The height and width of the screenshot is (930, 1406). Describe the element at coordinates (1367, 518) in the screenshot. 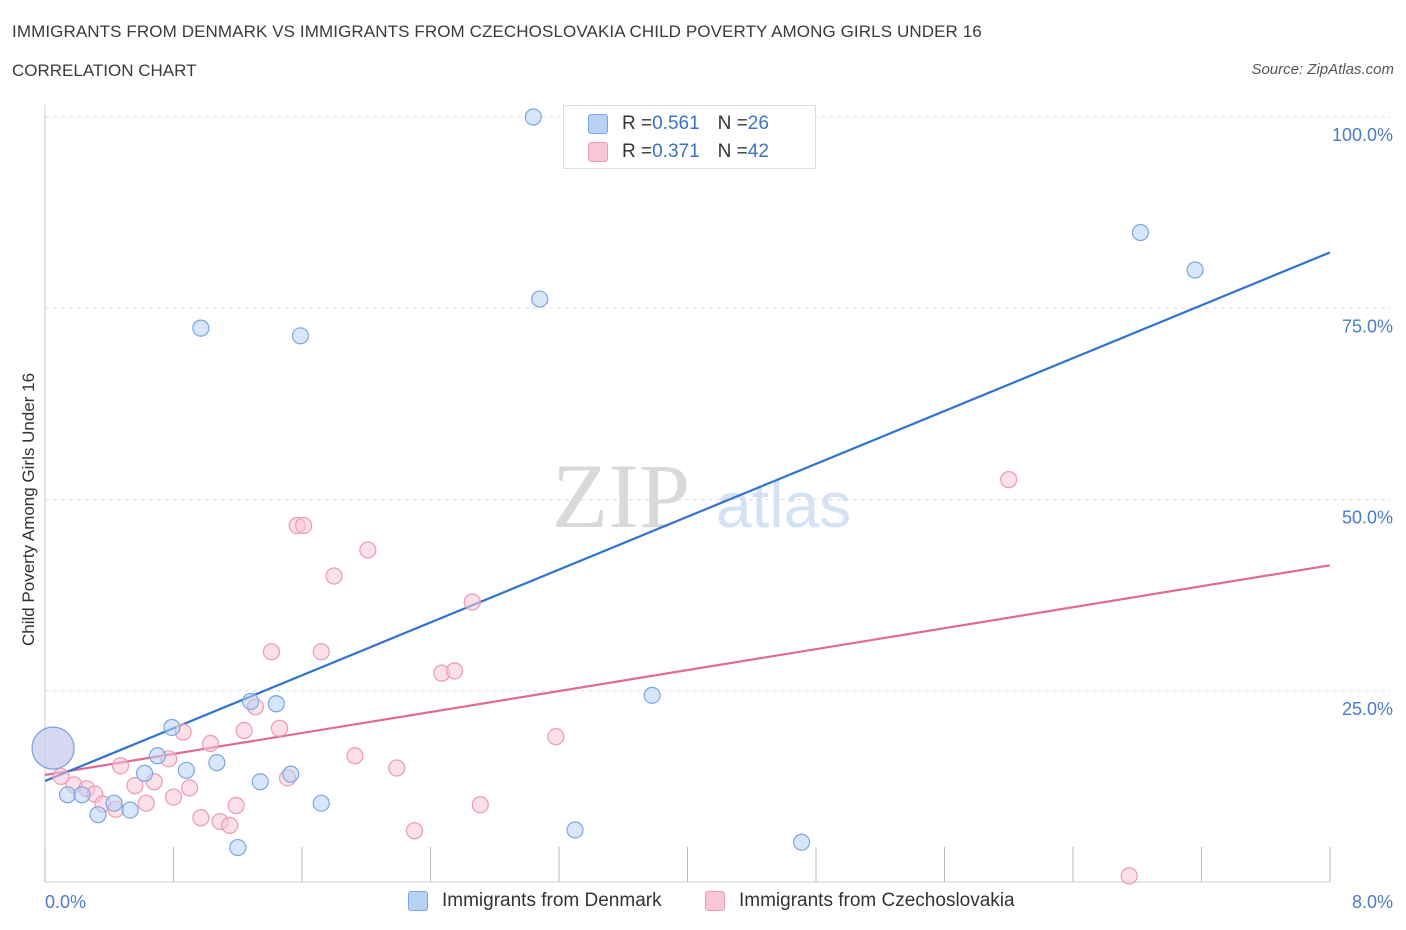

I see `y-tick-label: 50.0%` at that location.